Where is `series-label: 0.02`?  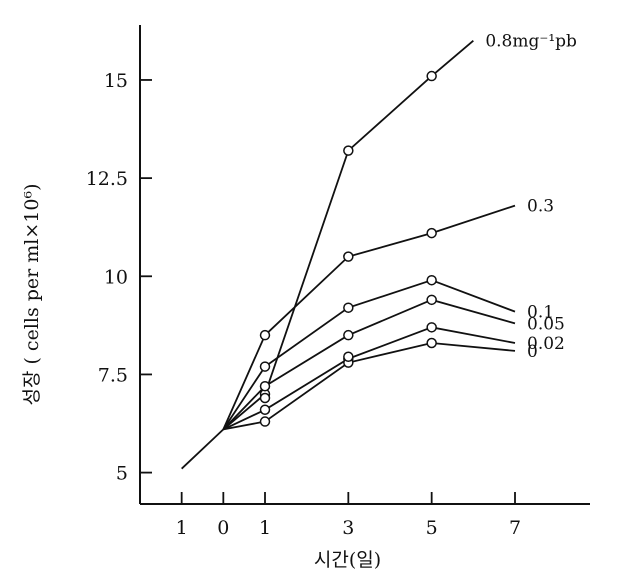 series-label: 0.02 is located at coordinates (546, 344).